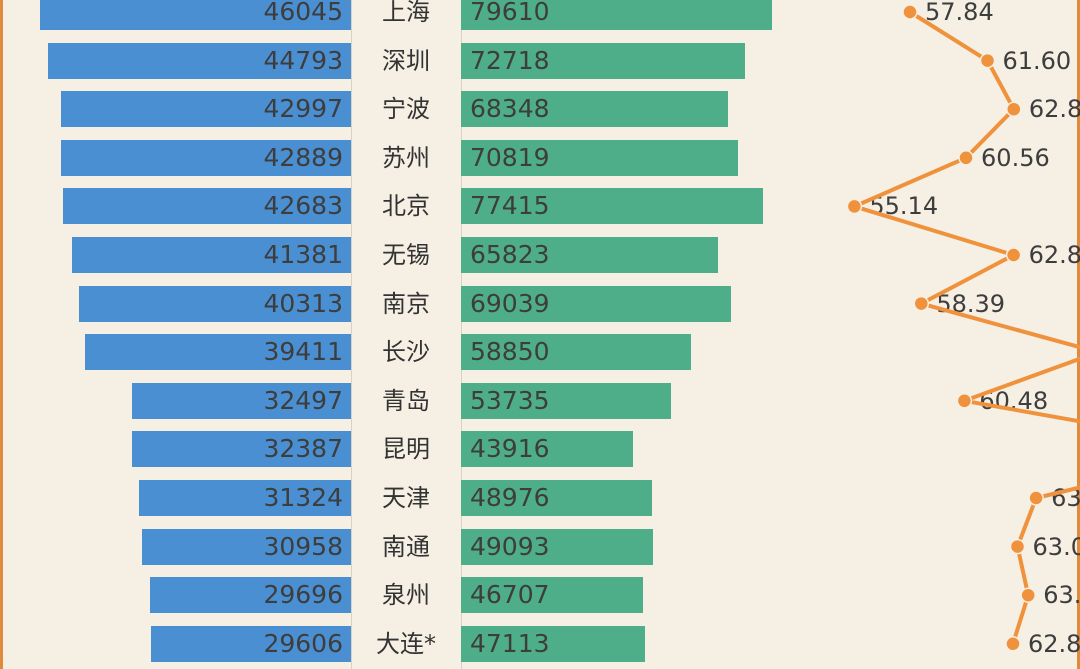 This screenshot has height=669, width=1080. Describe the element at coordinates (406, 595) in the screenshot. I see `category-label: 泉州` at that location.